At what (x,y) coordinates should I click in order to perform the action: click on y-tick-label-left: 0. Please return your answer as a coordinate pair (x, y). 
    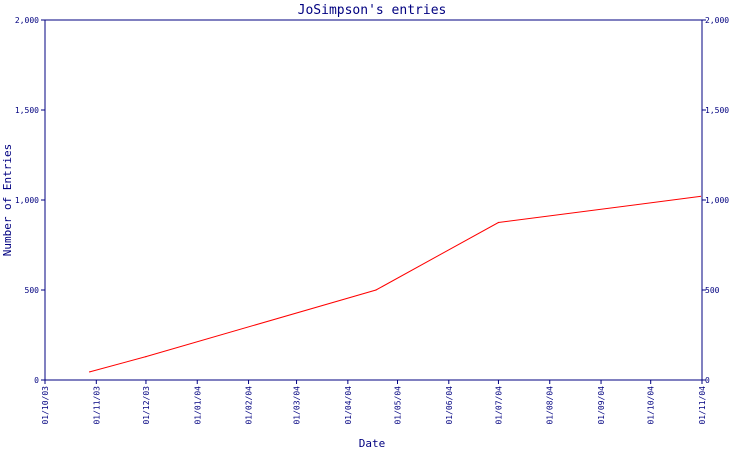
    Looking at the image, I should click on (36, 380).